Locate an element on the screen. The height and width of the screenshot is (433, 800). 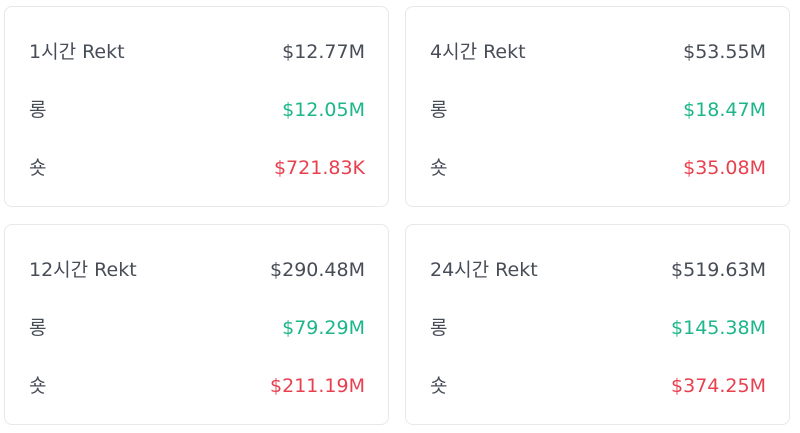
card-title: 24시간 Rekt is located at coordinates (484, 270).